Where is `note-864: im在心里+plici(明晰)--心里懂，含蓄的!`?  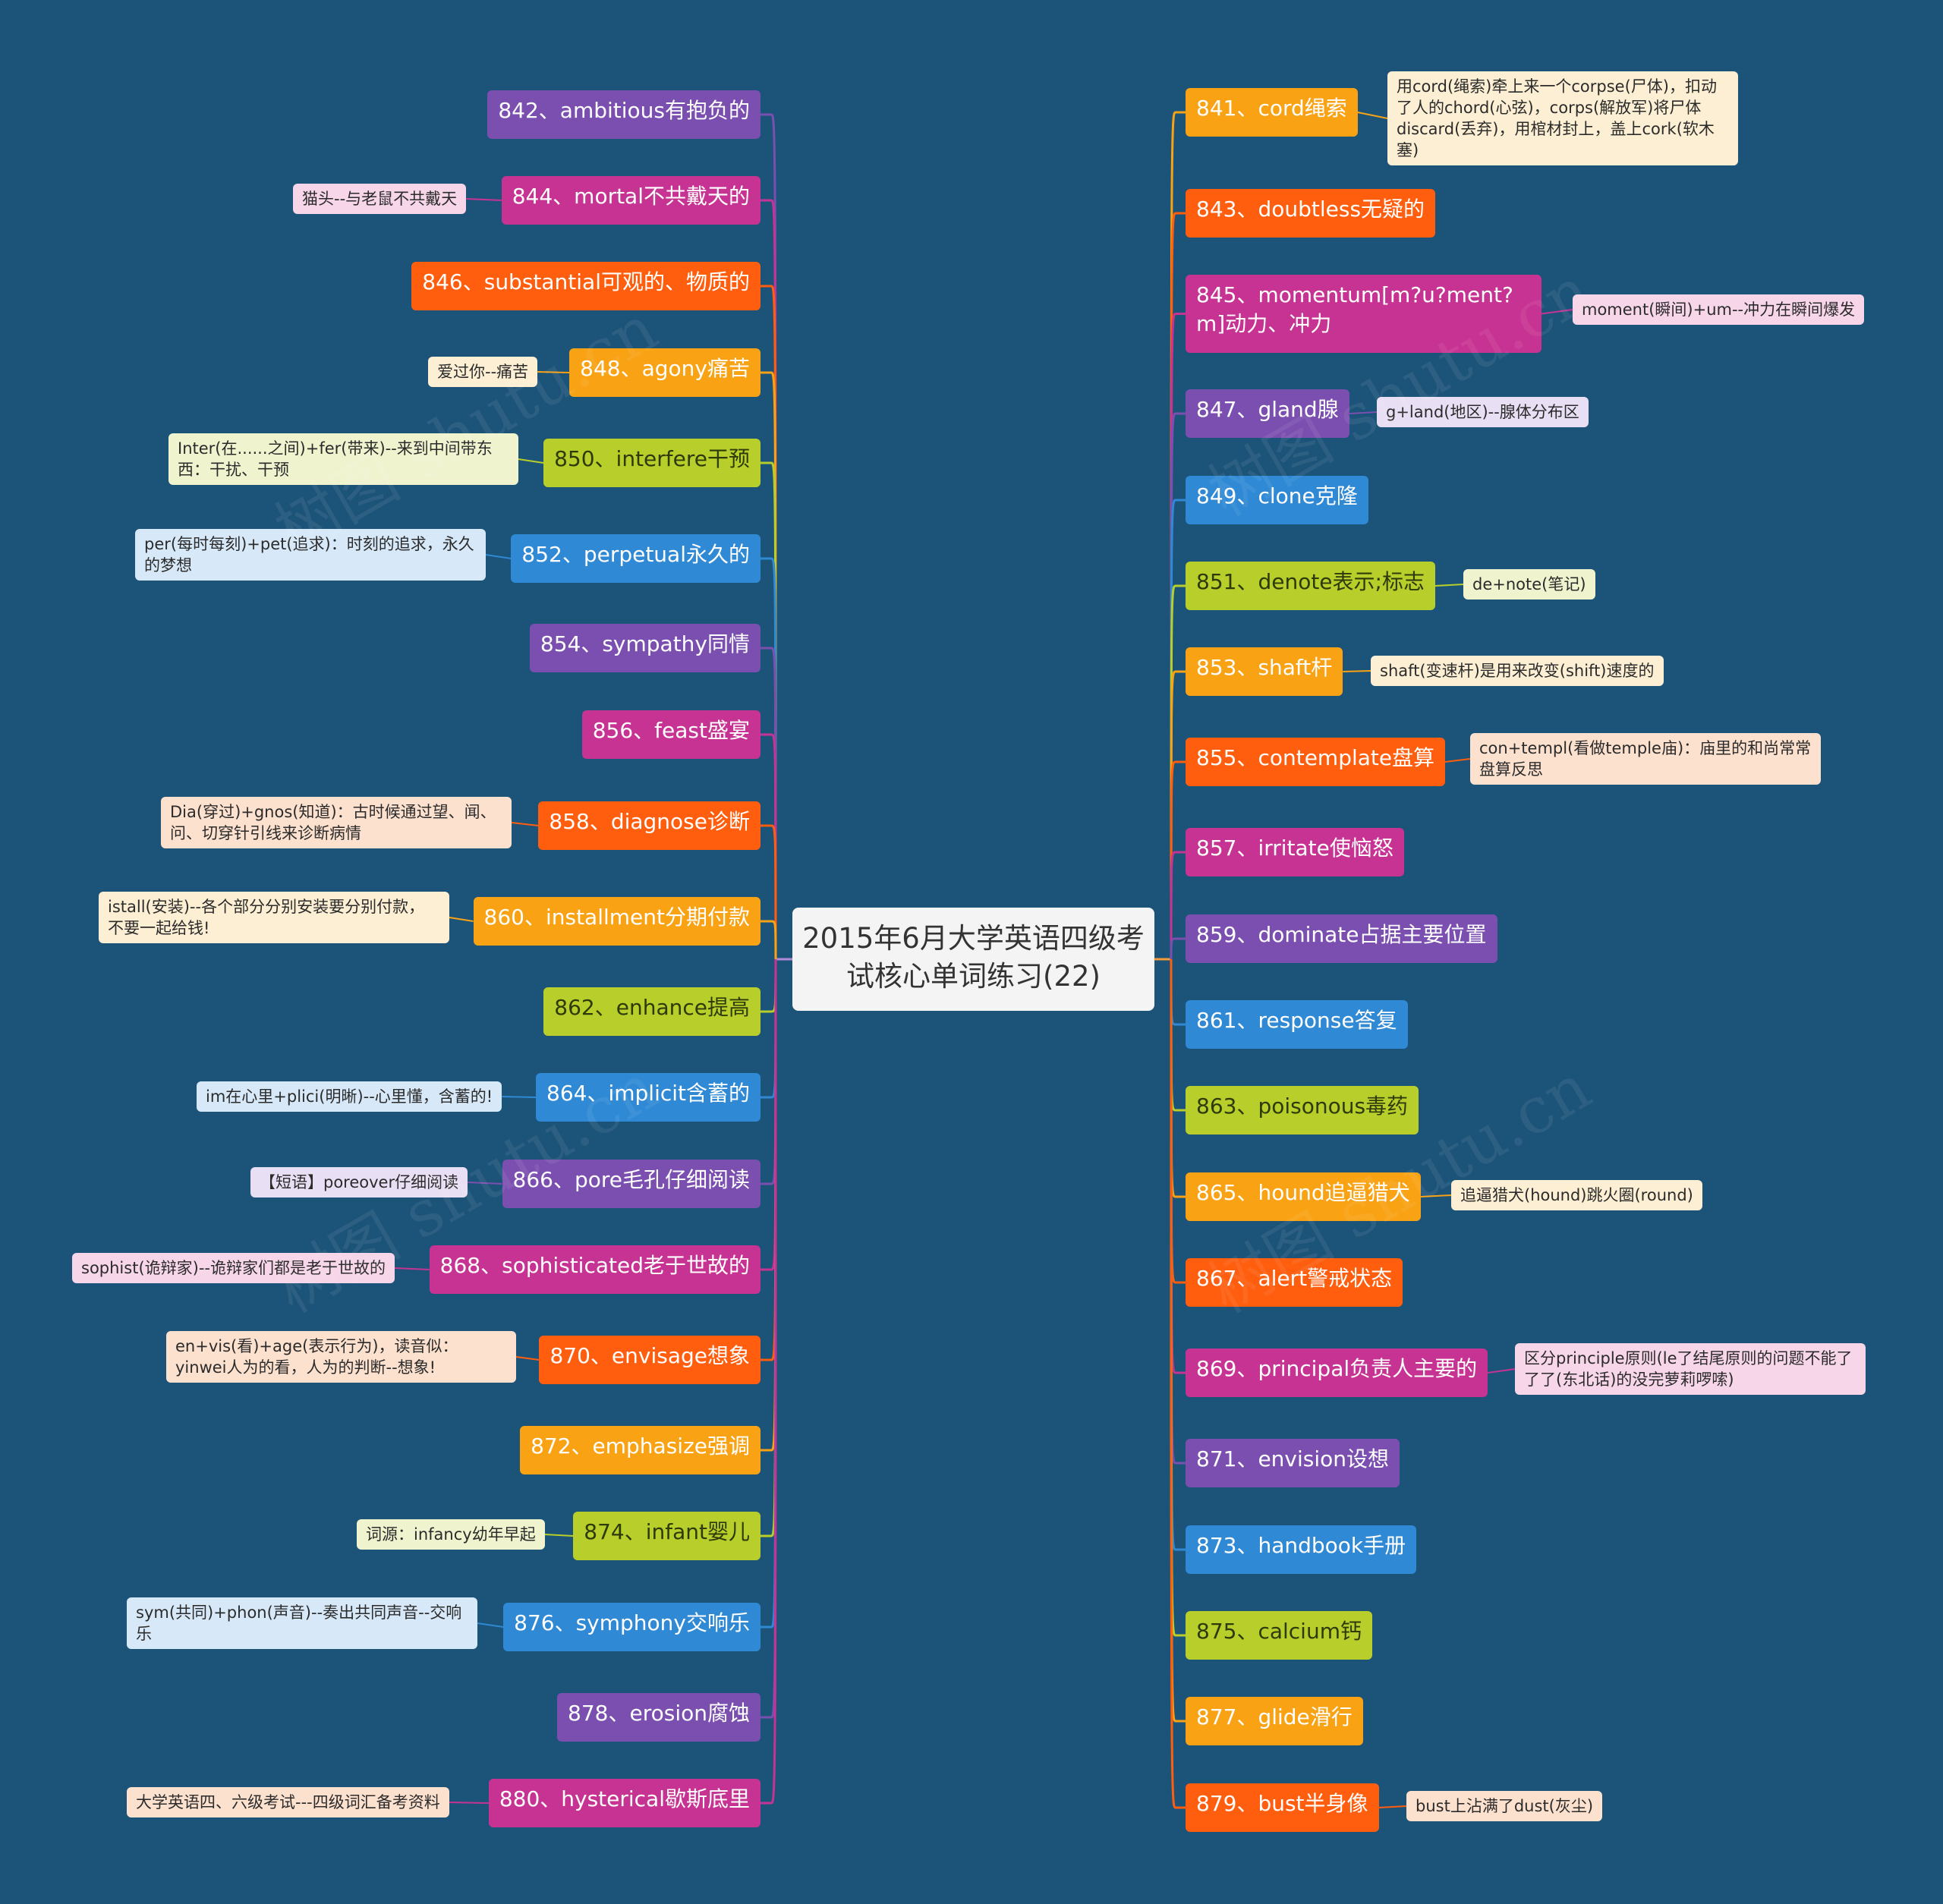 note-864: im在心里+plici(明晰)--心里懂，含蓄的! is located at coordinates (349, 1096).